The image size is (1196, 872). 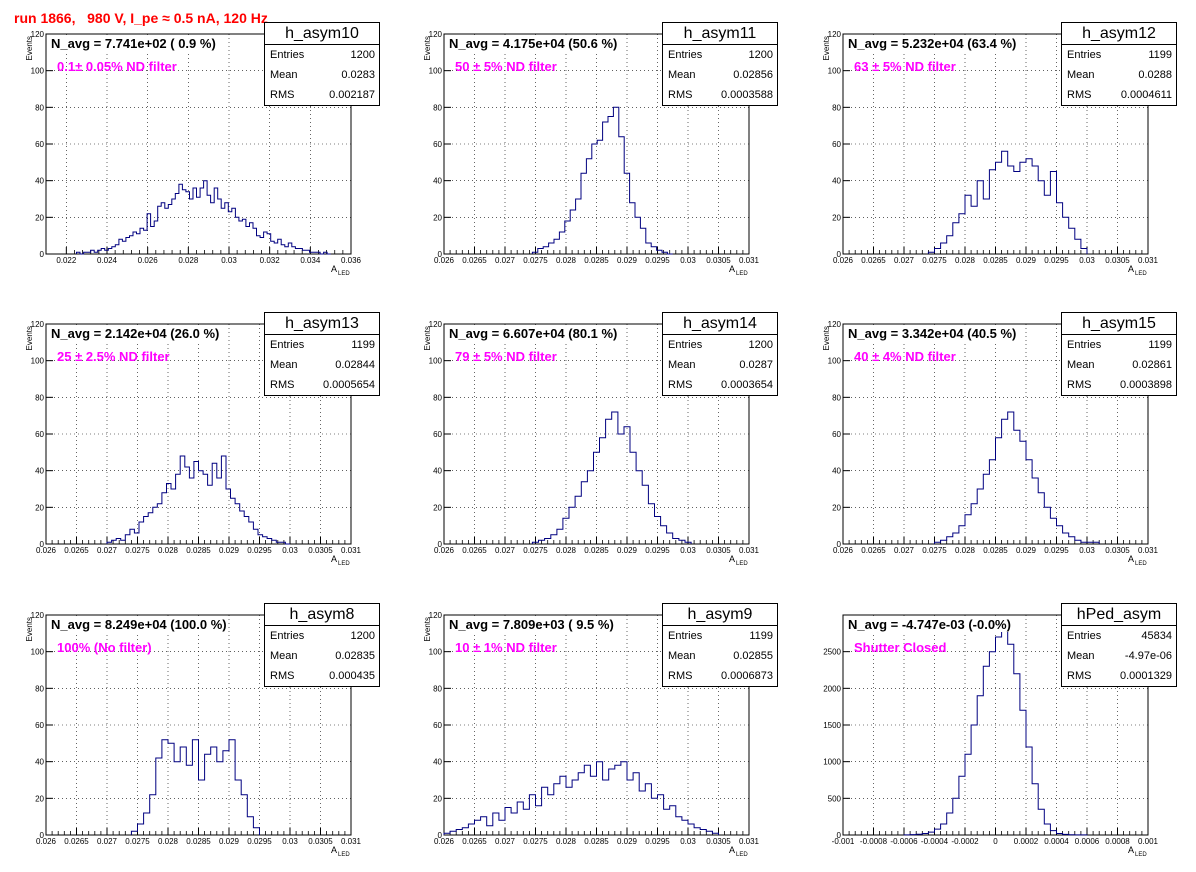 What do you see at coordinates (135, 333) in the screenshot?
I see `navg-label: N_avg = 2.142e+04 (26.0 %)` at bounding box center [135, 333].